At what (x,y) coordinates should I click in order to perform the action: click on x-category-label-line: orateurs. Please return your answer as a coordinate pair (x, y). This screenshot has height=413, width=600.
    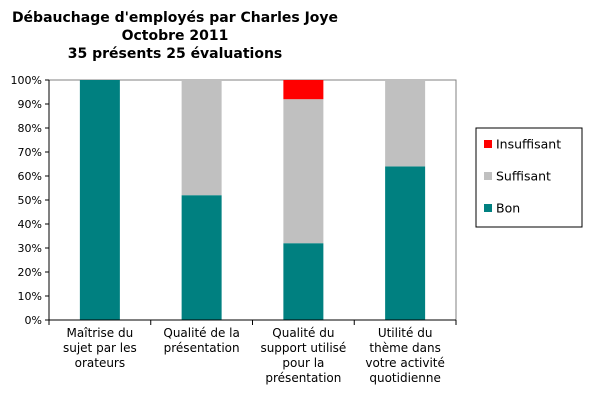
    Looking at the image, I should click on (100, 363).